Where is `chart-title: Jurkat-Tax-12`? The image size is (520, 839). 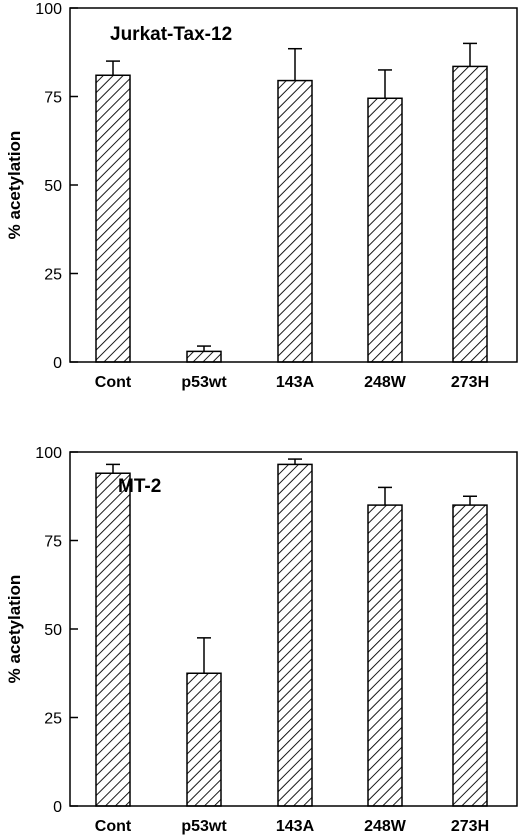 chart-title: Jurkat-Tax-12 is located at coordinates (171, 34).